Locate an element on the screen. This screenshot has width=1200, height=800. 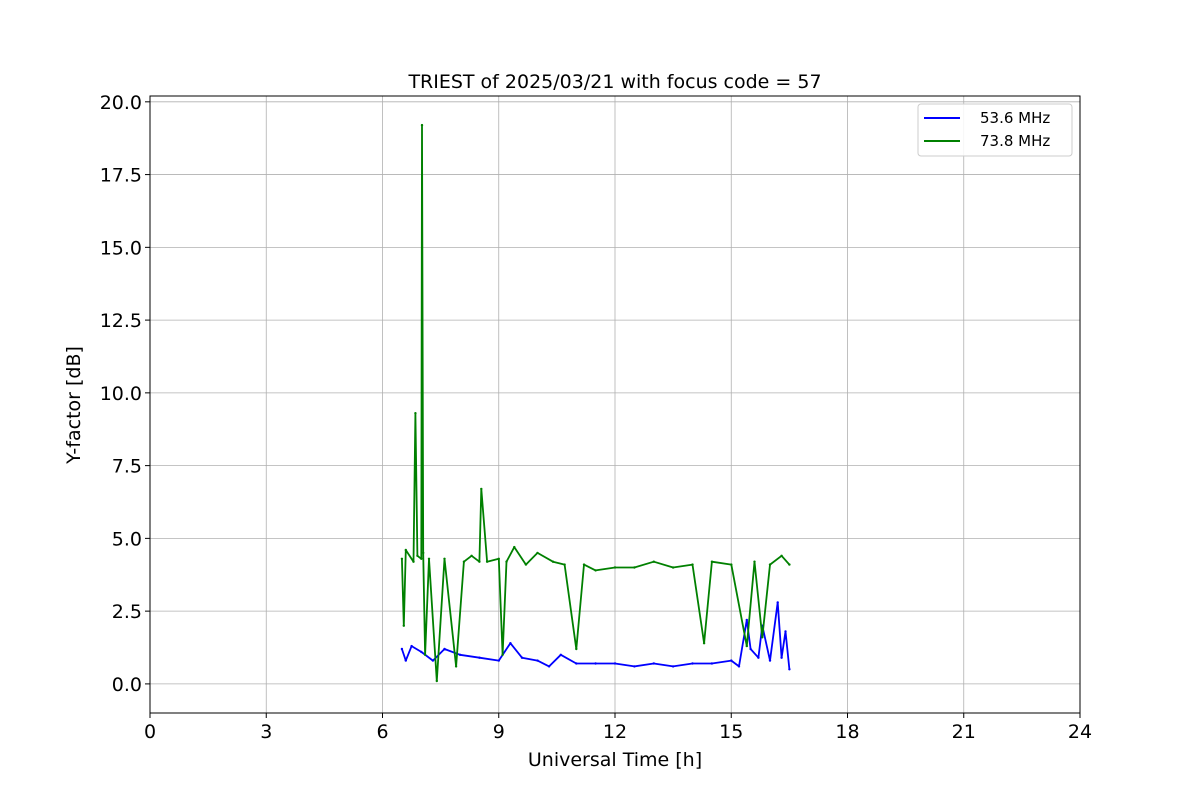
legend: 53.6 MHz 73.8 MHz is located at coordinates (995, 130).